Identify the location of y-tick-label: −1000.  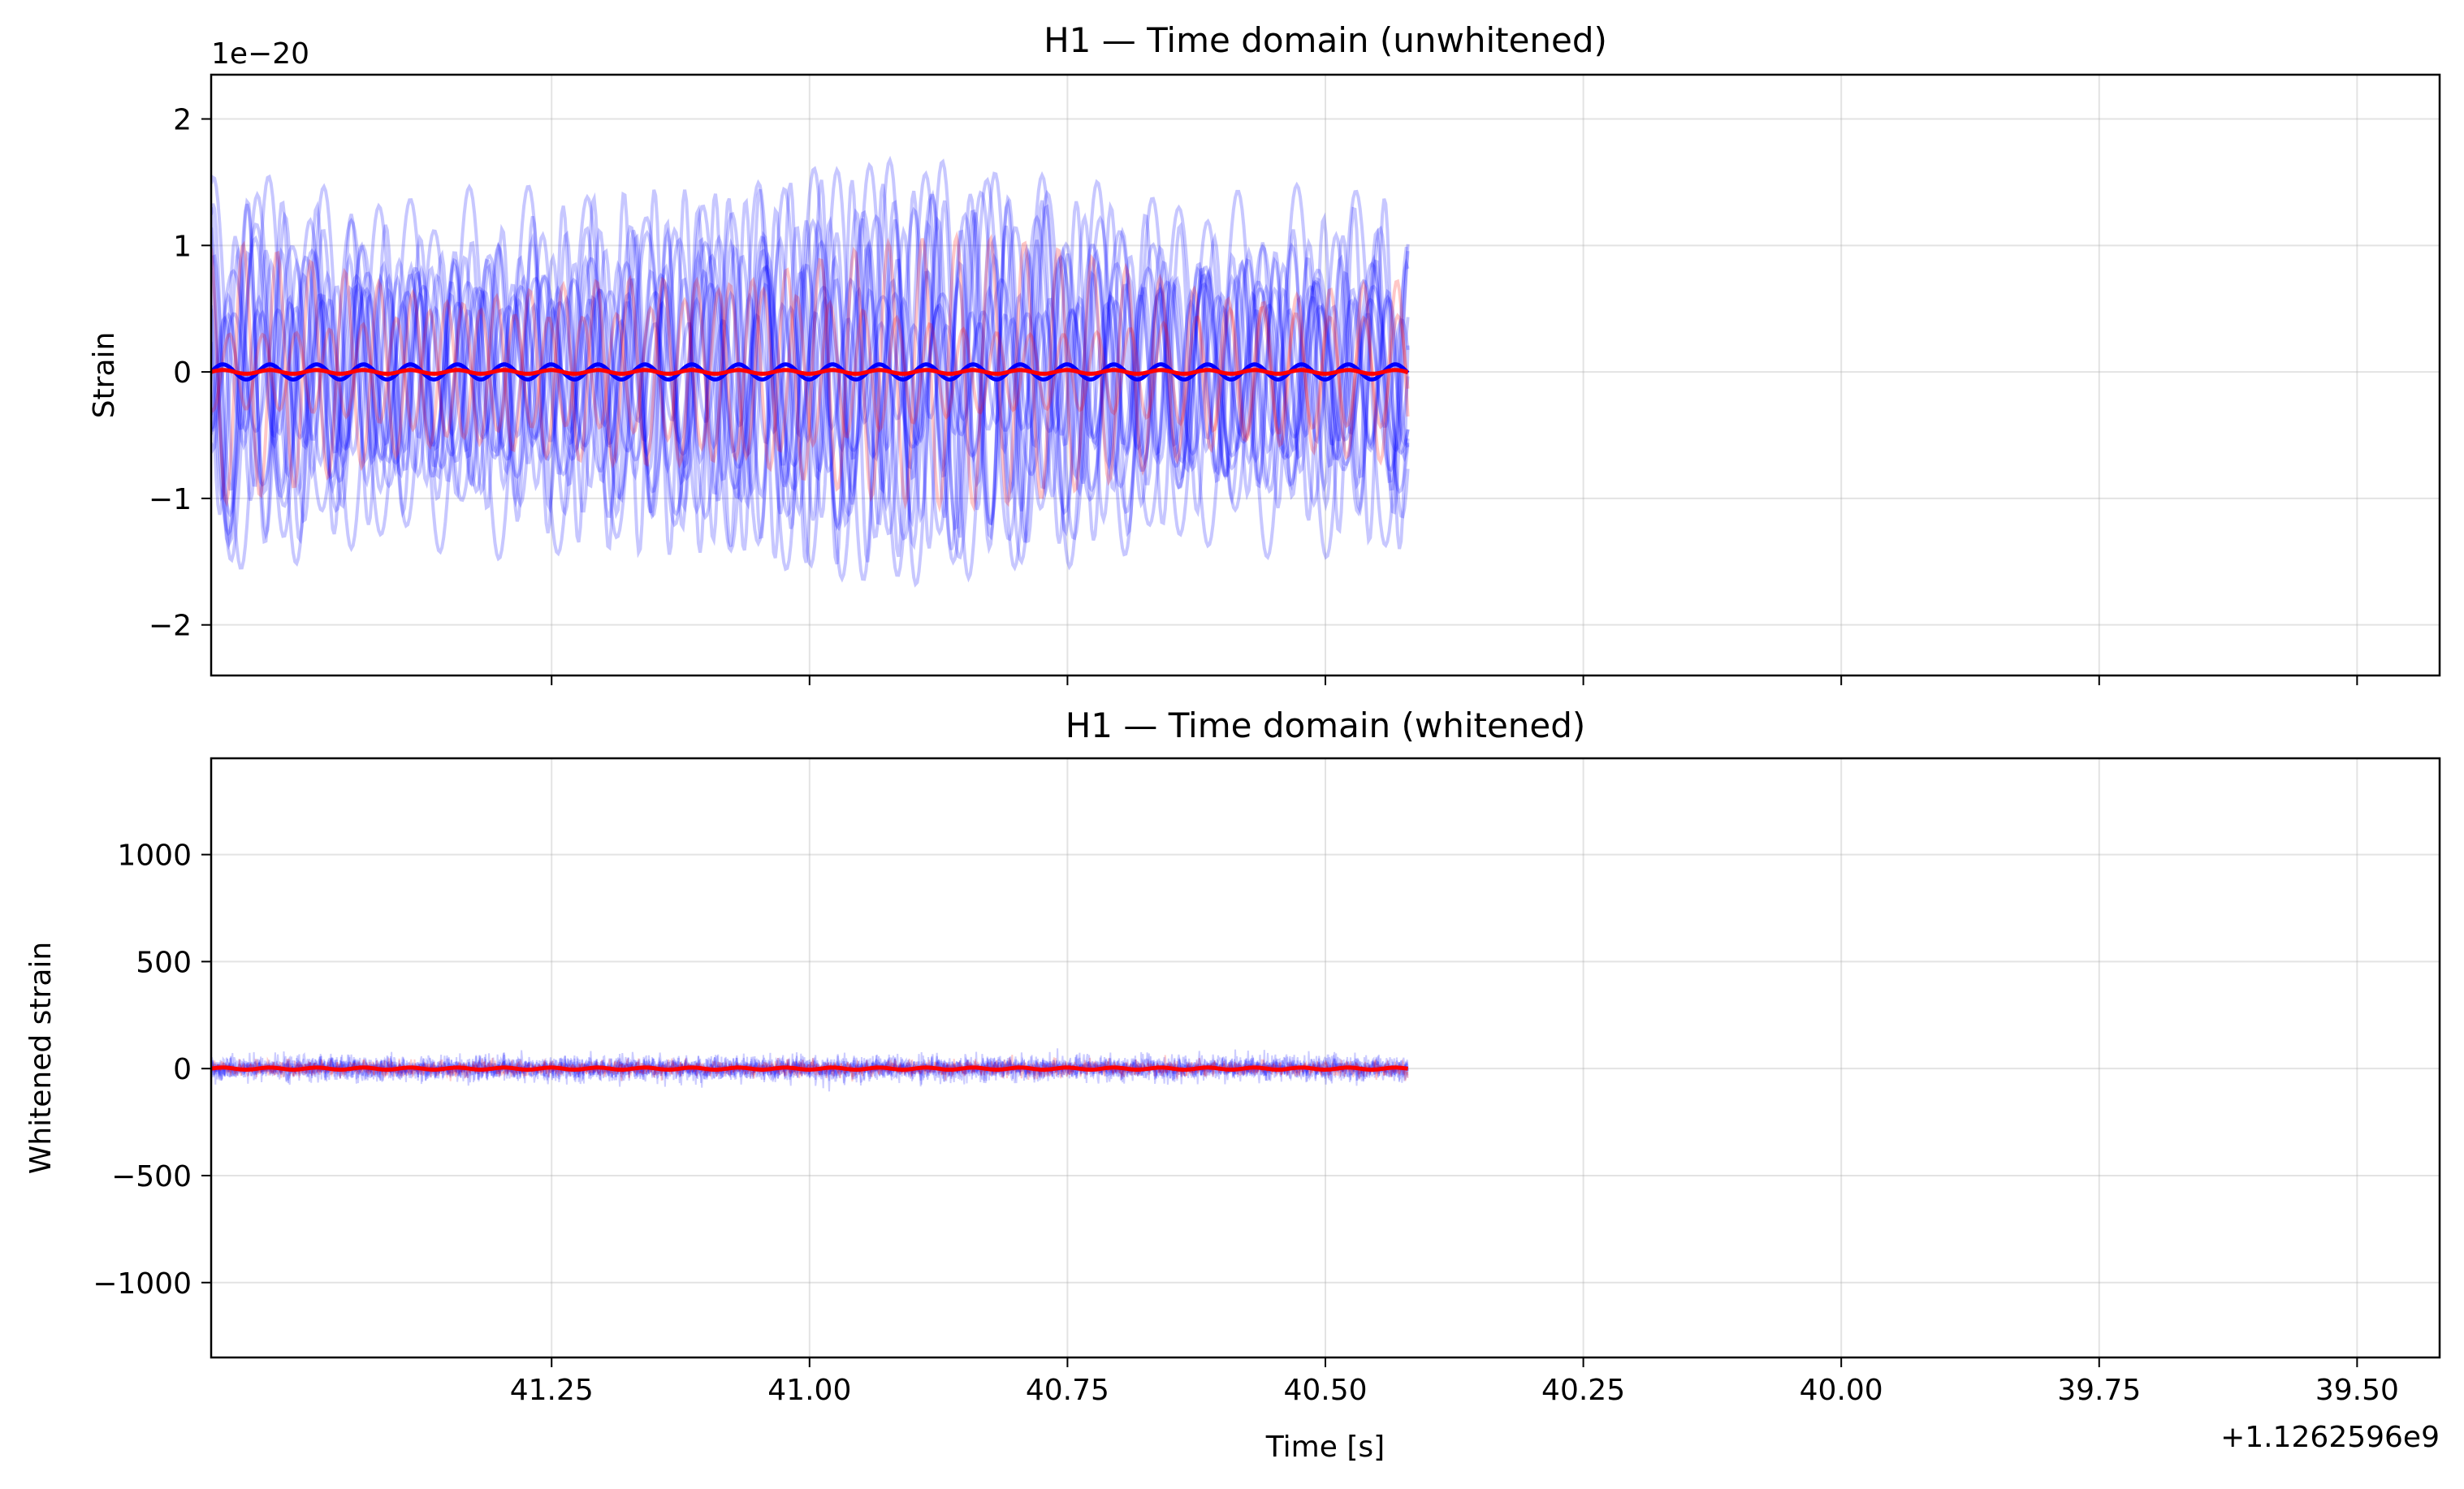
(142, 1284).